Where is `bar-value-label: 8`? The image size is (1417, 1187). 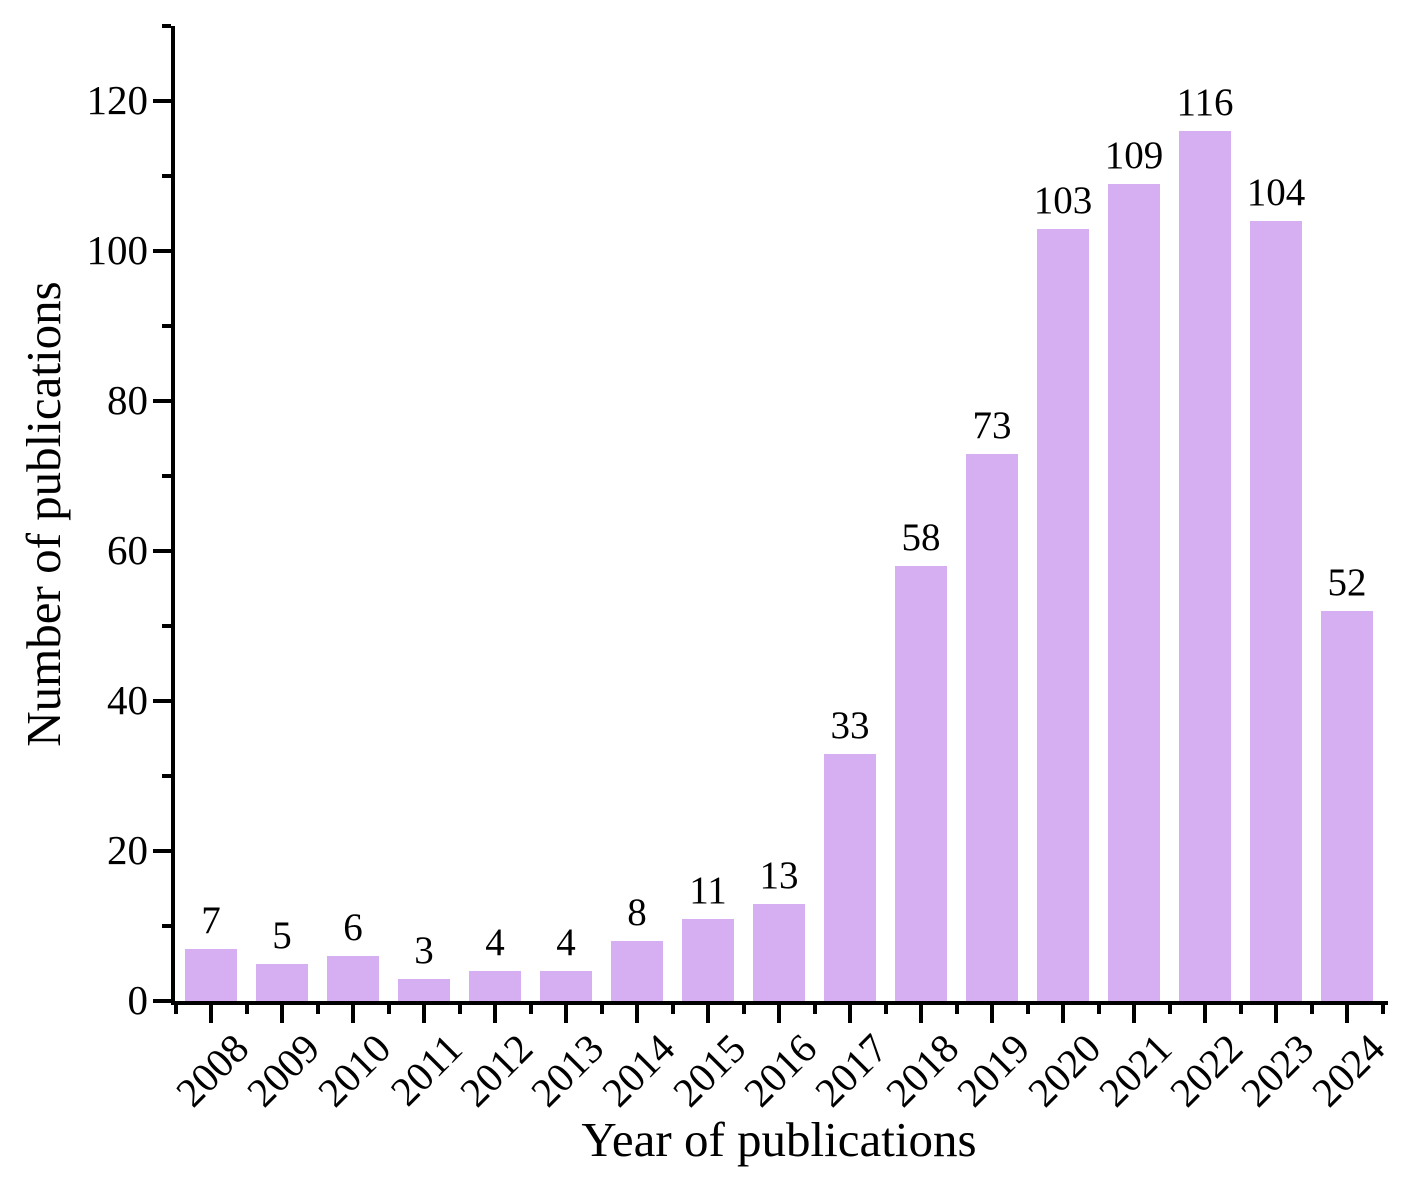 bar-value-label: 8 is located at coordinates (637, 912).